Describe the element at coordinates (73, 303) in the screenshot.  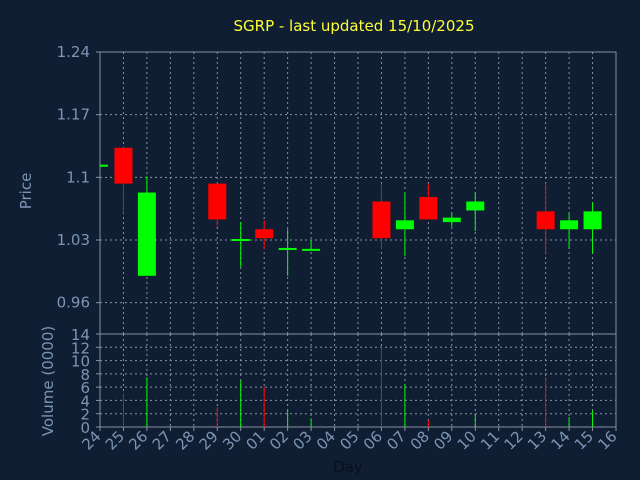
I see `price-tick-label: 0.96` at that location.